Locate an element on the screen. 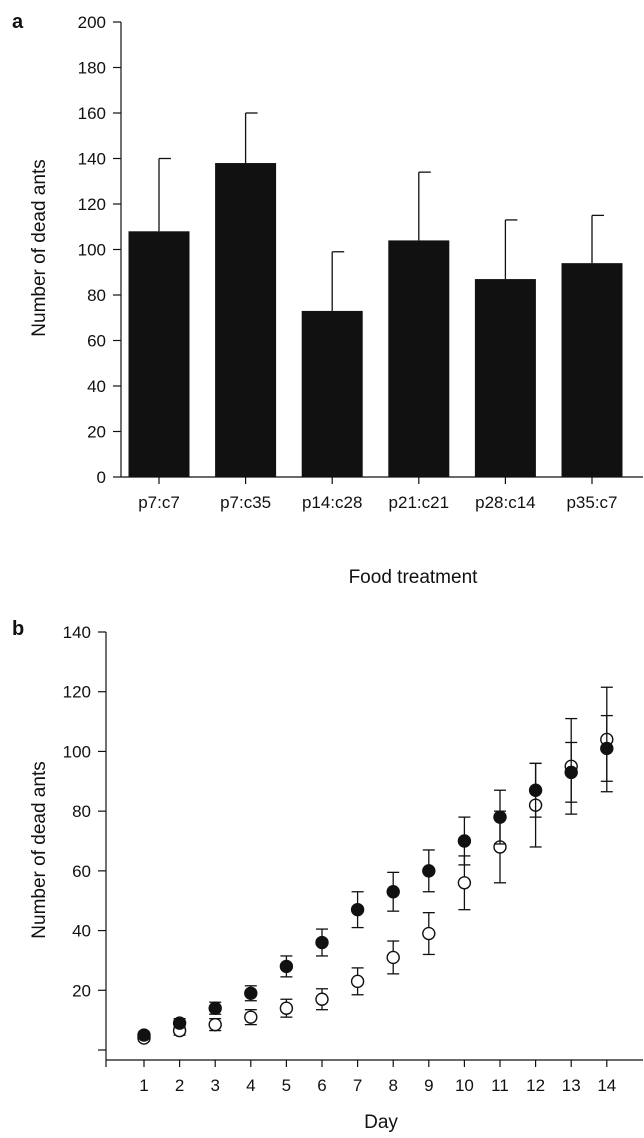 This screenshot has width=644, height=1138. panel-b-x-tick-label: 13 is located at coordinates (571, 1085).